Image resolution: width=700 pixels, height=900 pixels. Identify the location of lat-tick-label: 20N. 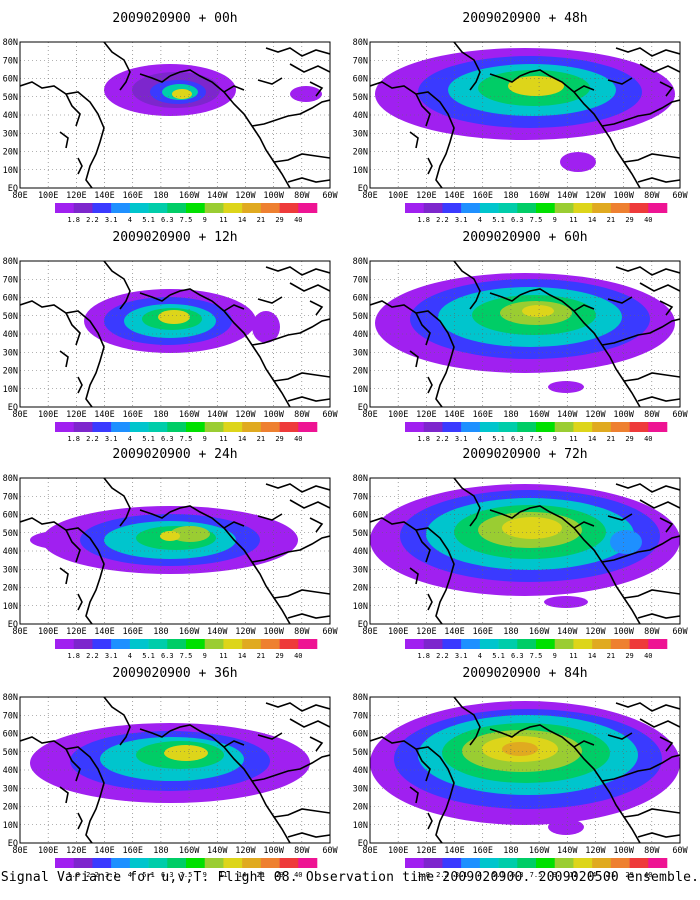
(360, 153).